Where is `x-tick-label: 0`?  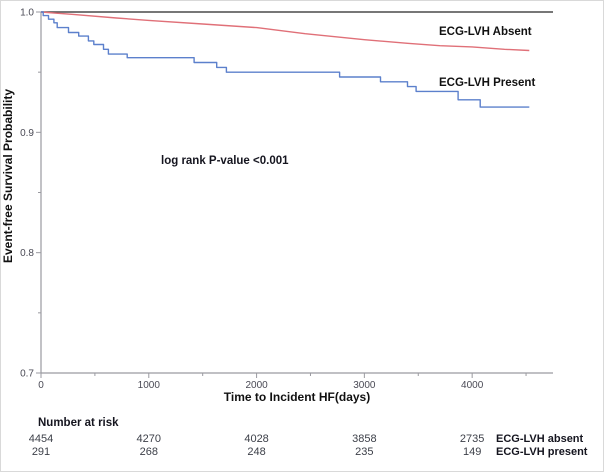
x-tick-label: 0 is located at coordinates (41, 385).